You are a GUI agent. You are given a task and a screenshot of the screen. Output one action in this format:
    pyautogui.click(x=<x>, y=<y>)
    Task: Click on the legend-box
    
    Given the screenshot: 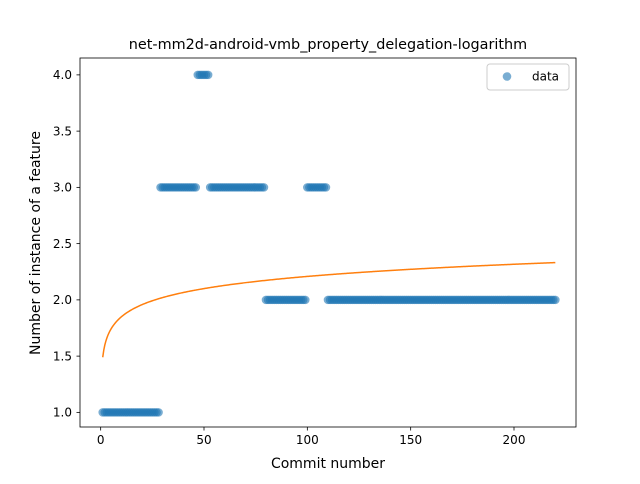 What is the action you would take?
    pyautogui.click(x=528, y=77)
    